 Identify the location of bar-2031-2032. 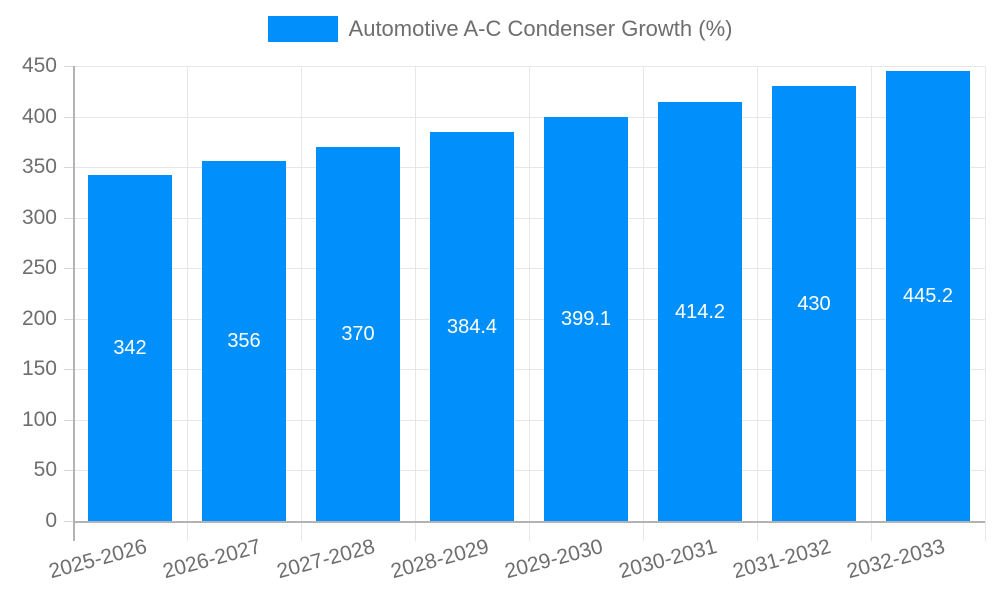
(814, 303).